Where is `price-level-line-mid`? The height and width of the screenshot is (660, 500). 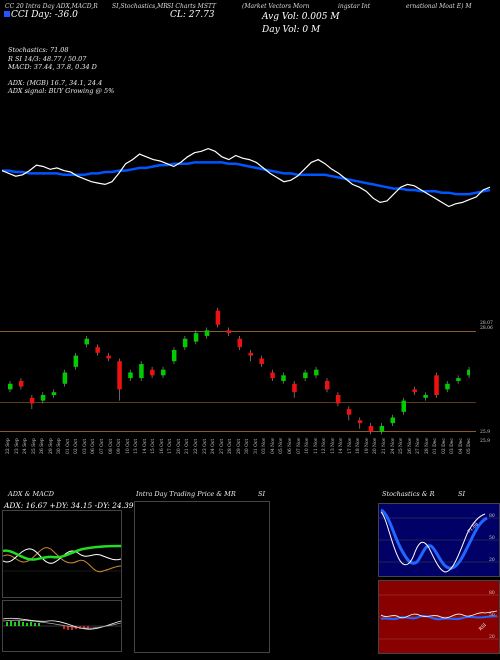 price-level-line-mid is located at coordinates (238, 402).